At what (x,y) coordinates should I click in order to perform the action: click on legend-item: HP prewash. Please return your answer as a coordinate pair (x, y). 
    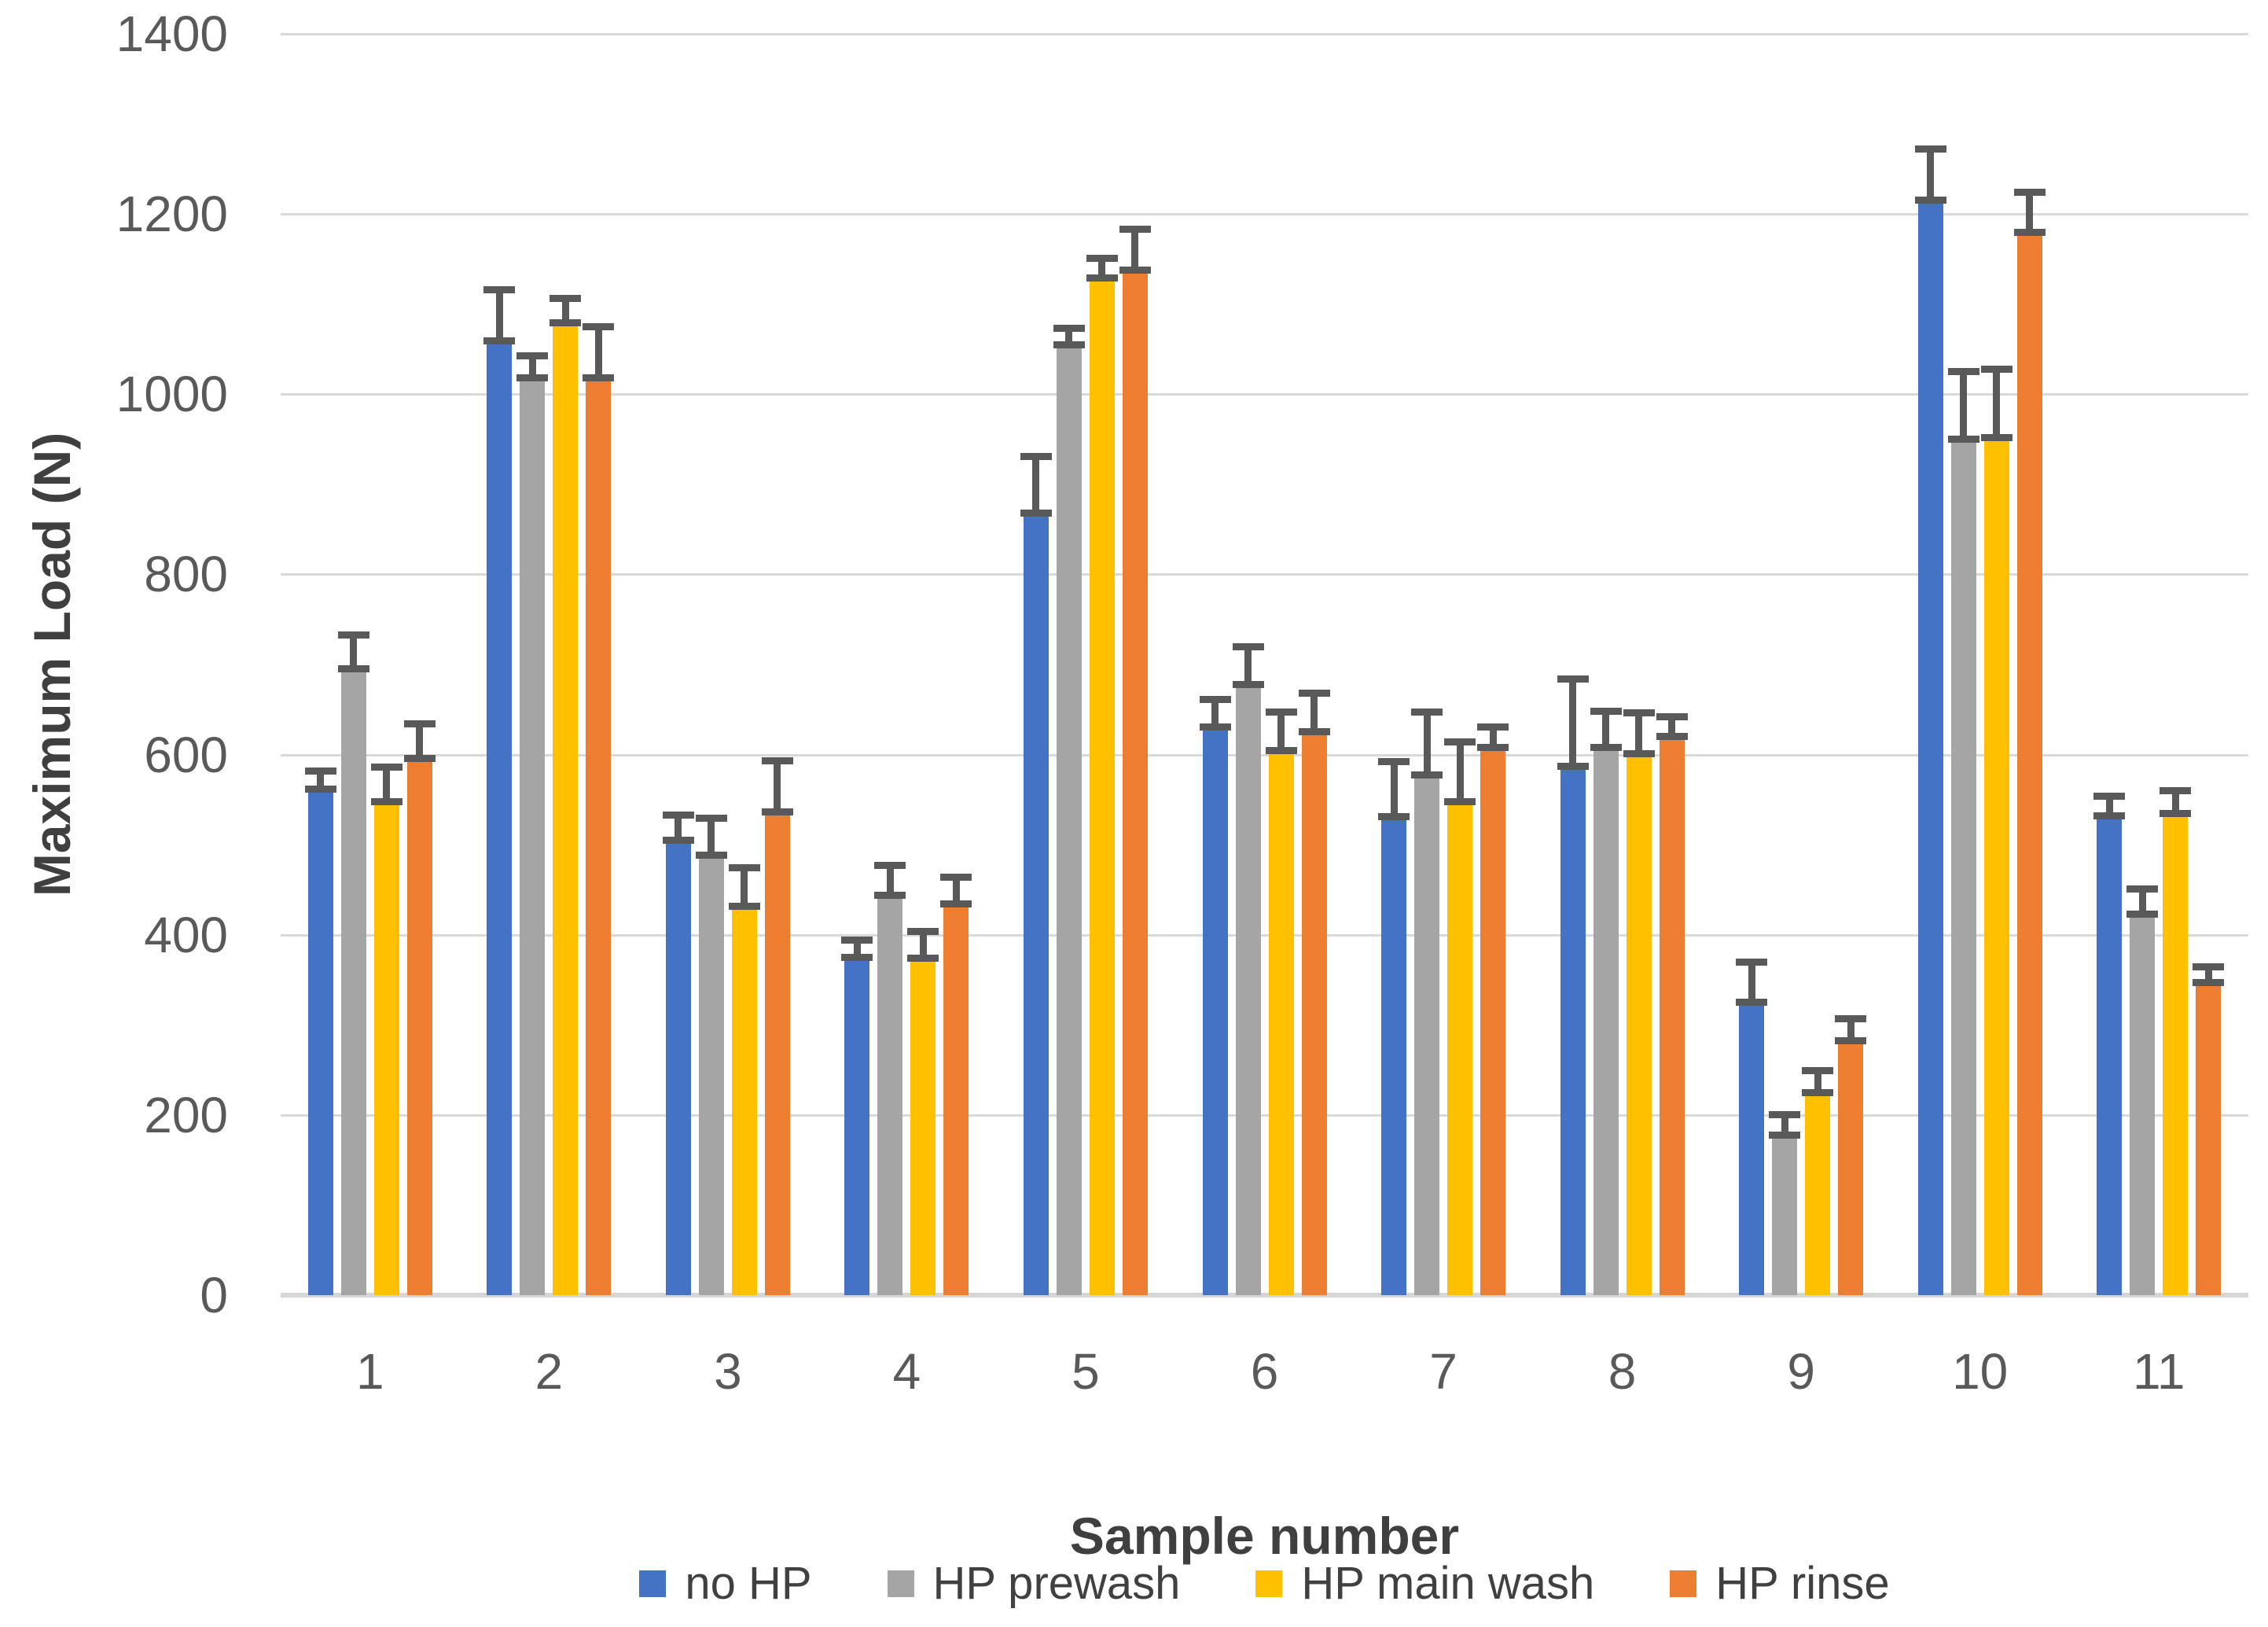
    Looking at the image, I should click on (1033, 1584).